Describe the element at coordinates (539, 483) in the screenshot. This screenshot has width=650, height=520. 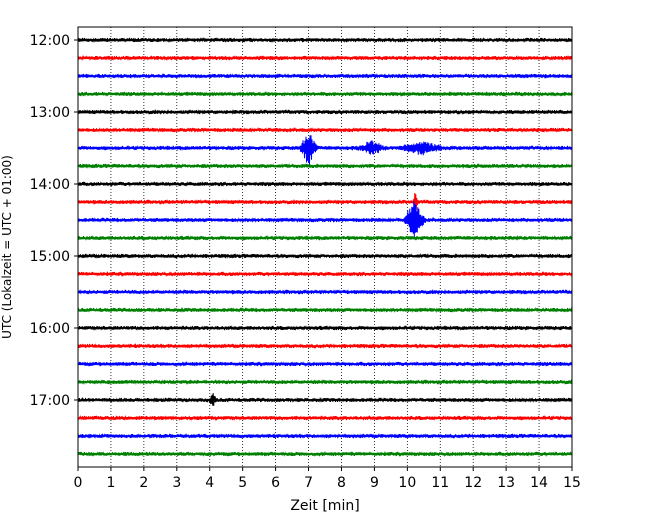
I see `x-tick-label: 14` at that location.